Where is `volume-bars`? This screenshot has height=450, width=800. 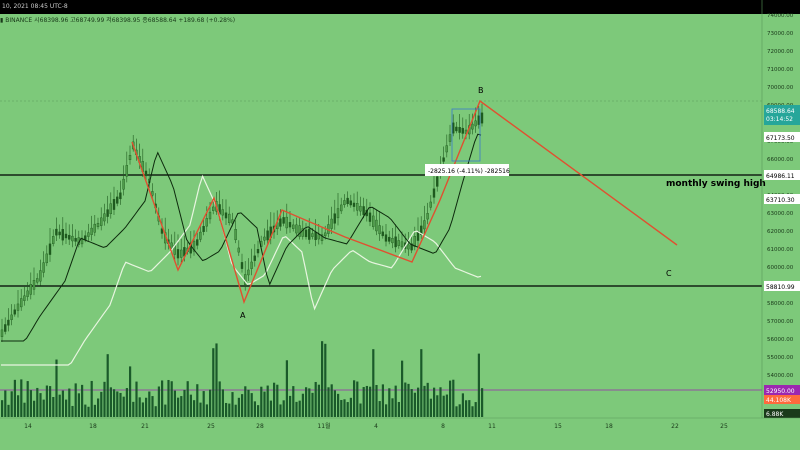
volume-bars is located at coordinates (242, 379).